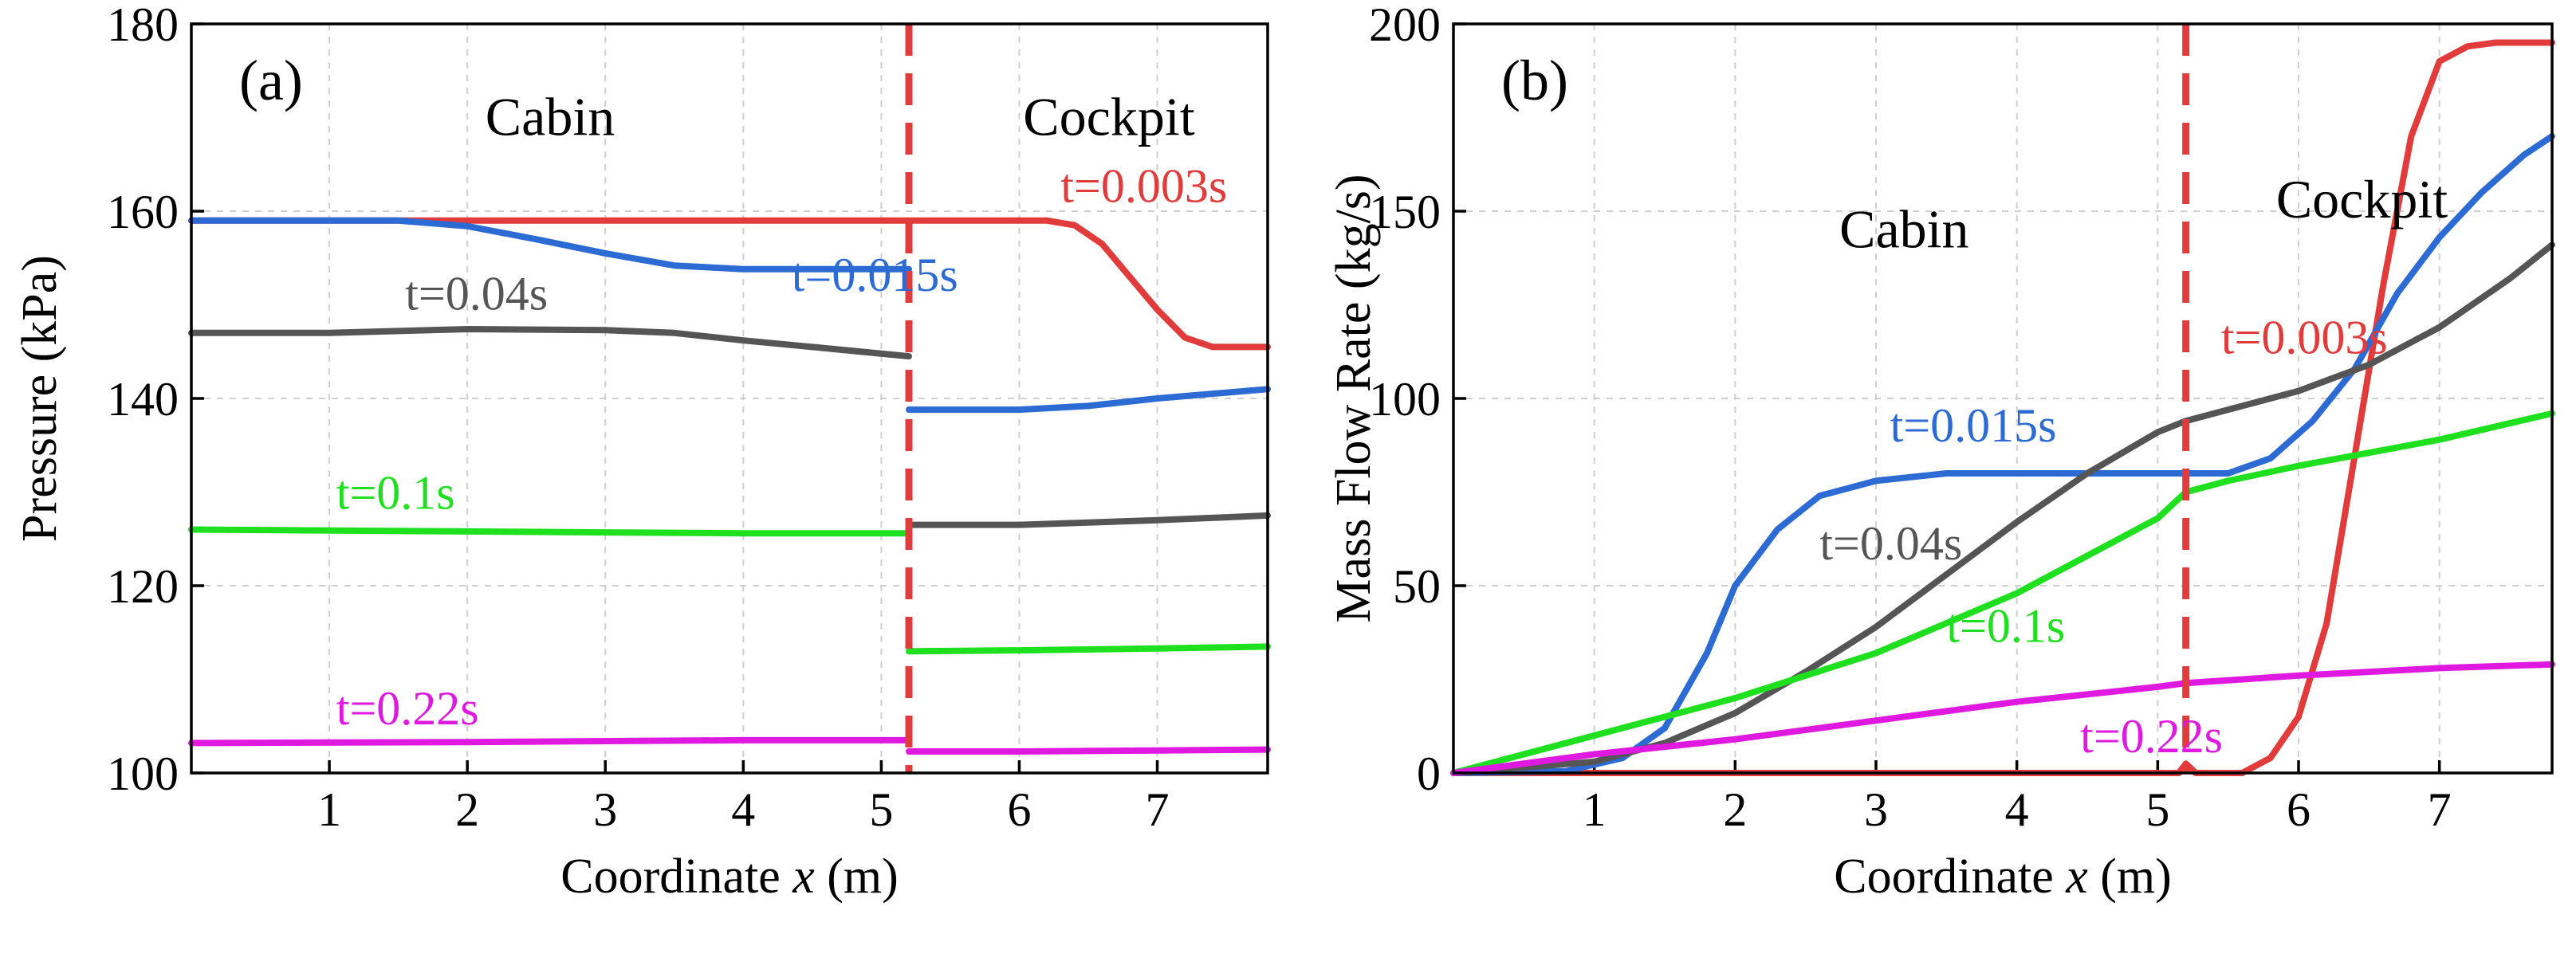  What do you see at coordinates (1534, 80) in the screenshot?
I see `panel-label: (b)` at bounding box center [1534, 80].